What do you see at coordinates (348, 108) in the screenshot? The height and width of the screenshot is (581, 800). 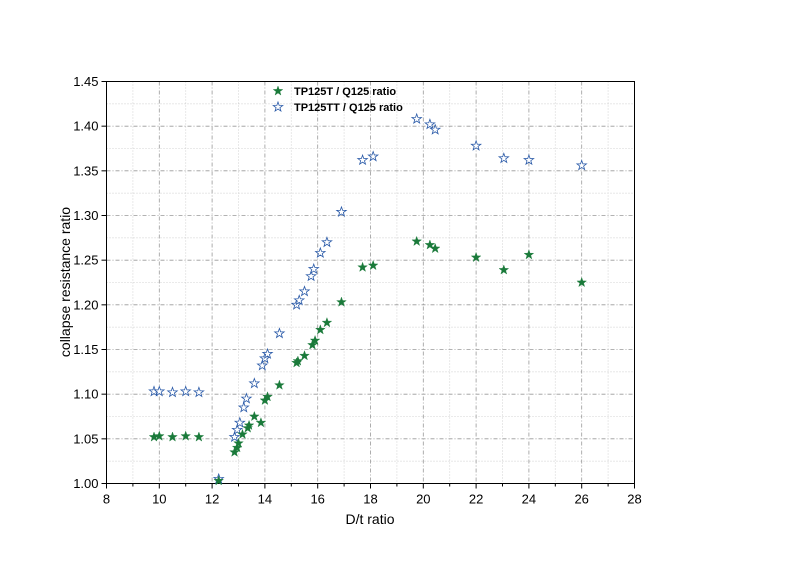 I see `legend-label-series-2: TP125TT / Q125 ratio` at bounding box center [348, 108].